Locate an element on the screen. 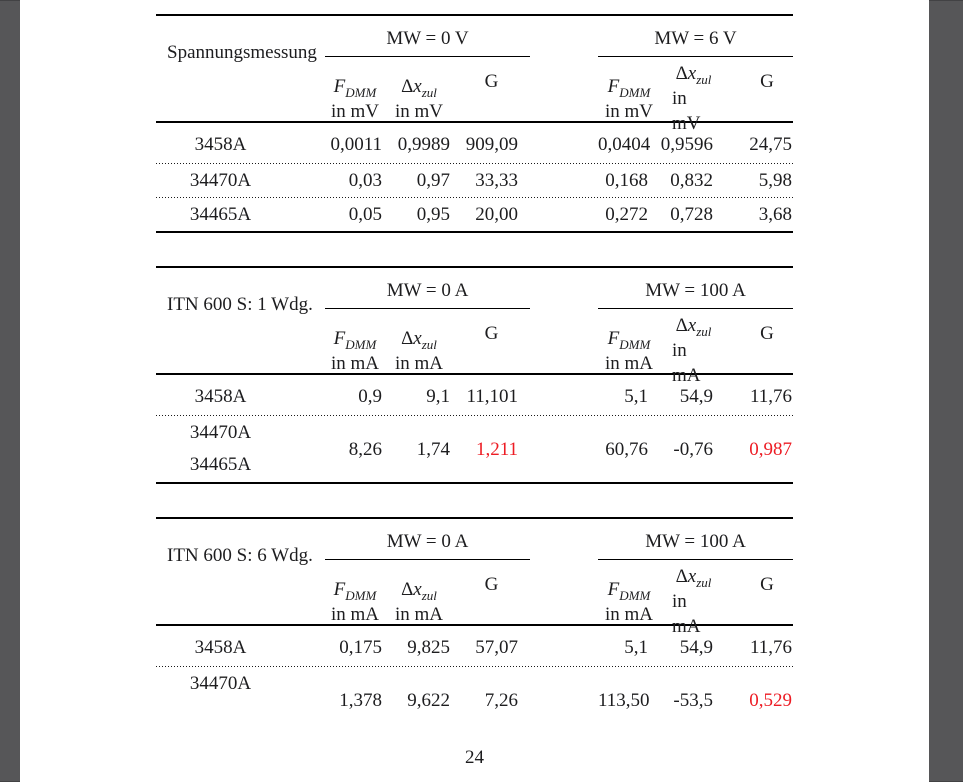 This screenshot has width=963, height=782. value-cell: 0,9989 is located at coordinates (423, 144).